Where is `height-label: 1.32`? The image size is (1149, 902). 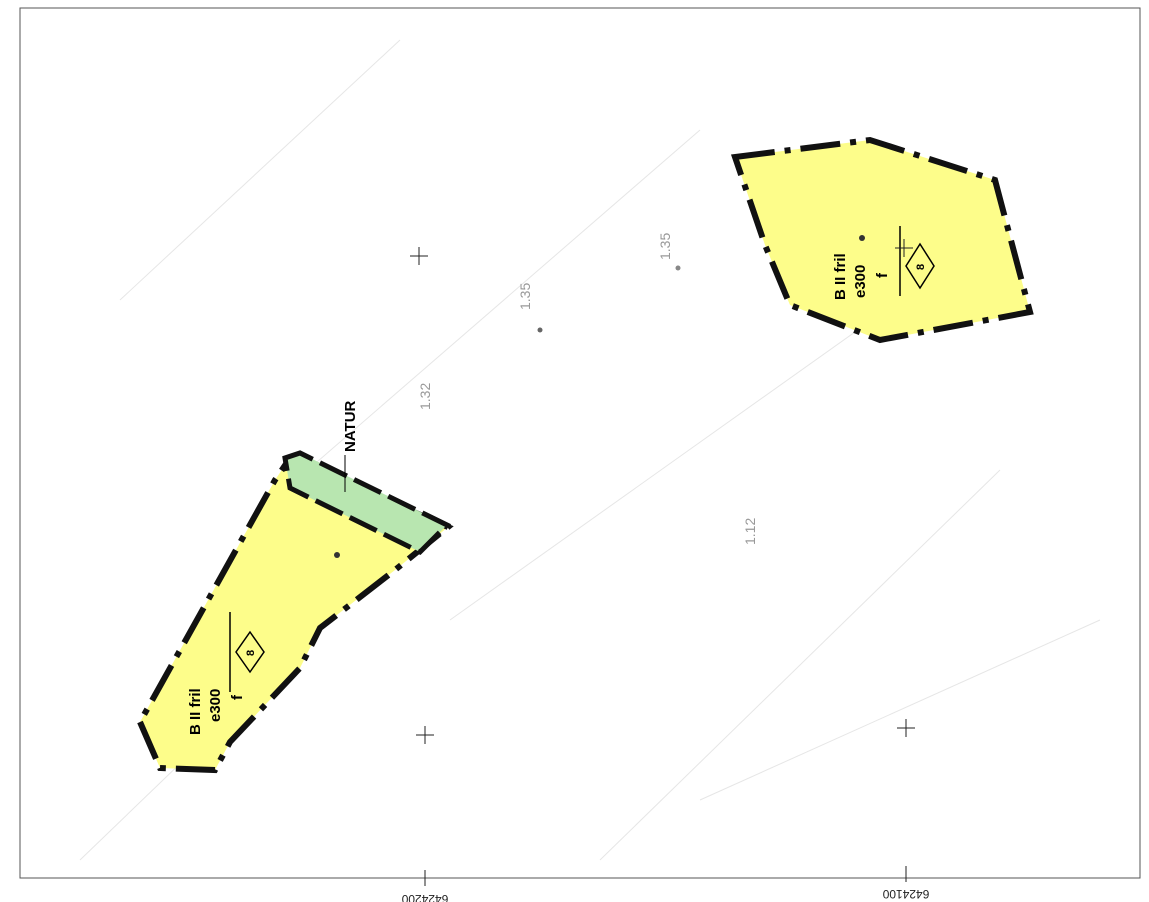 height-label: 1.32 is located at coordinates (425, 396).